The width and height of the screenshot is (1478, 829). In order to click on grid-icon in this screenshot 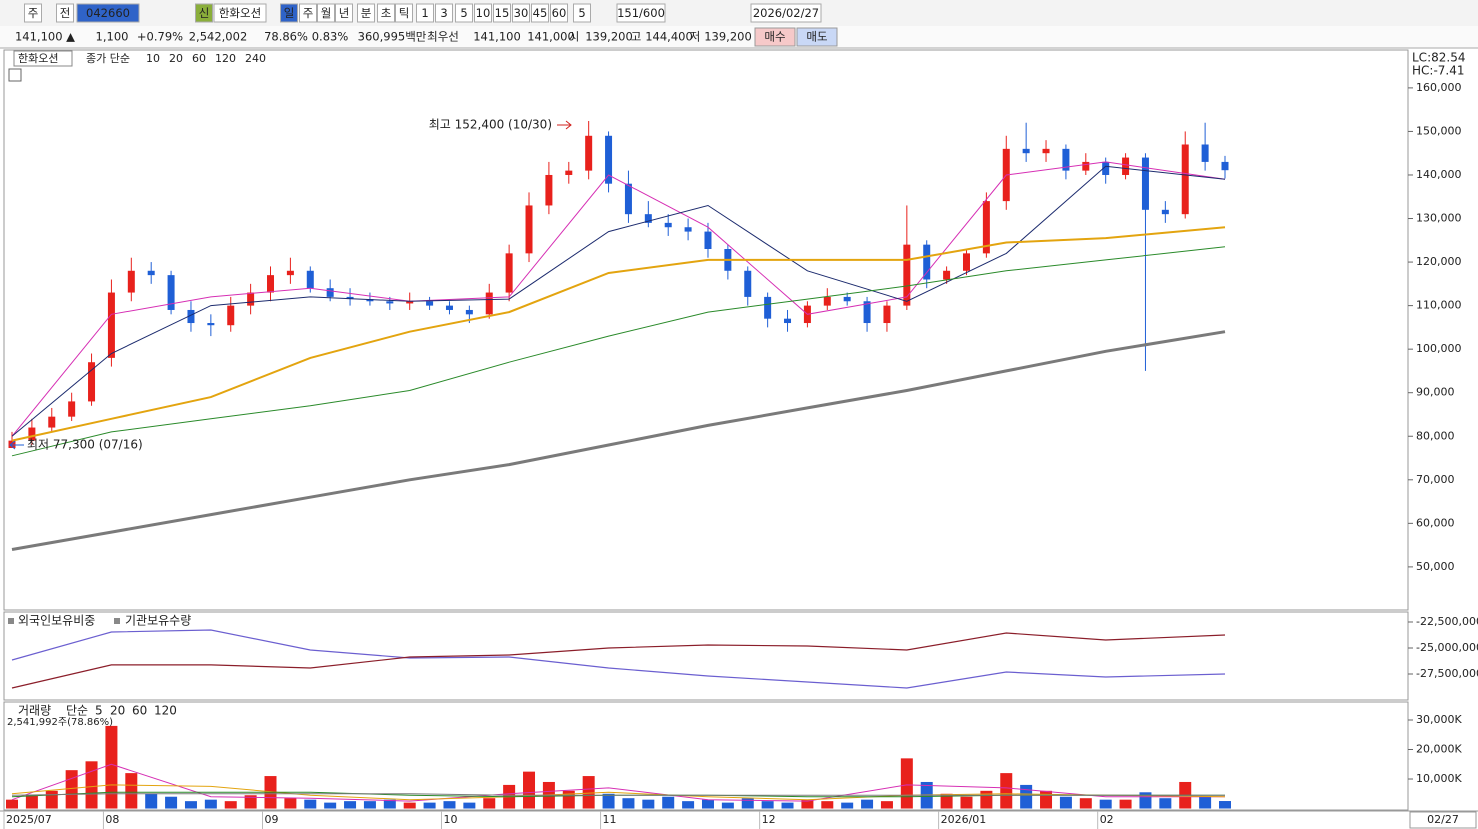, I will do `click(15, 75)`.